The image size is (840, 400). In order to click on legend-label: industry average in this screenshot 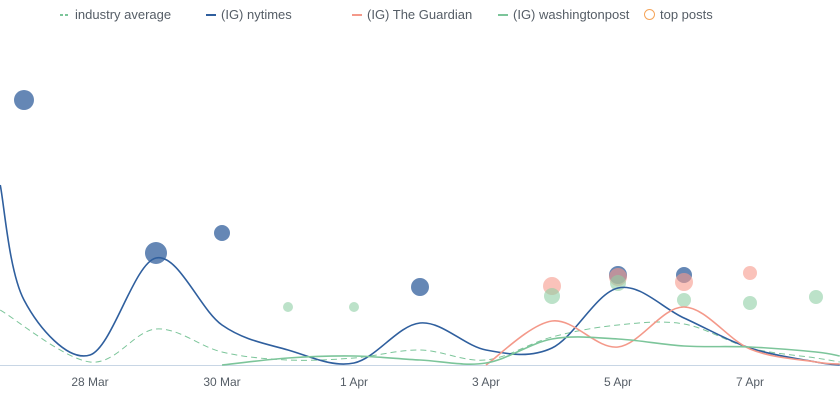, I will do `click(123, 14)`.